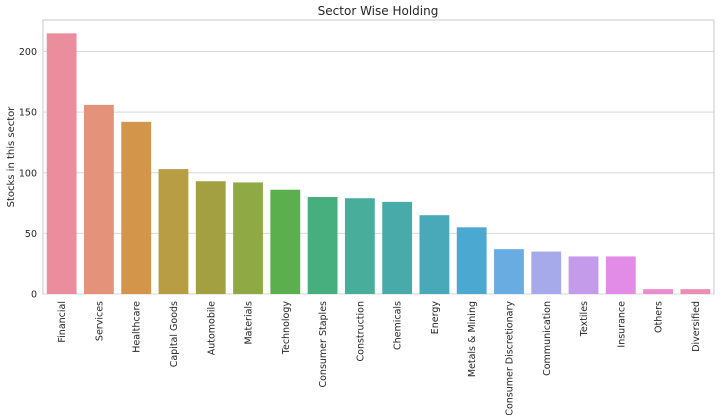 The image size is (720, 415). I want to click on x-tick-label: Others, so click(659, 317).